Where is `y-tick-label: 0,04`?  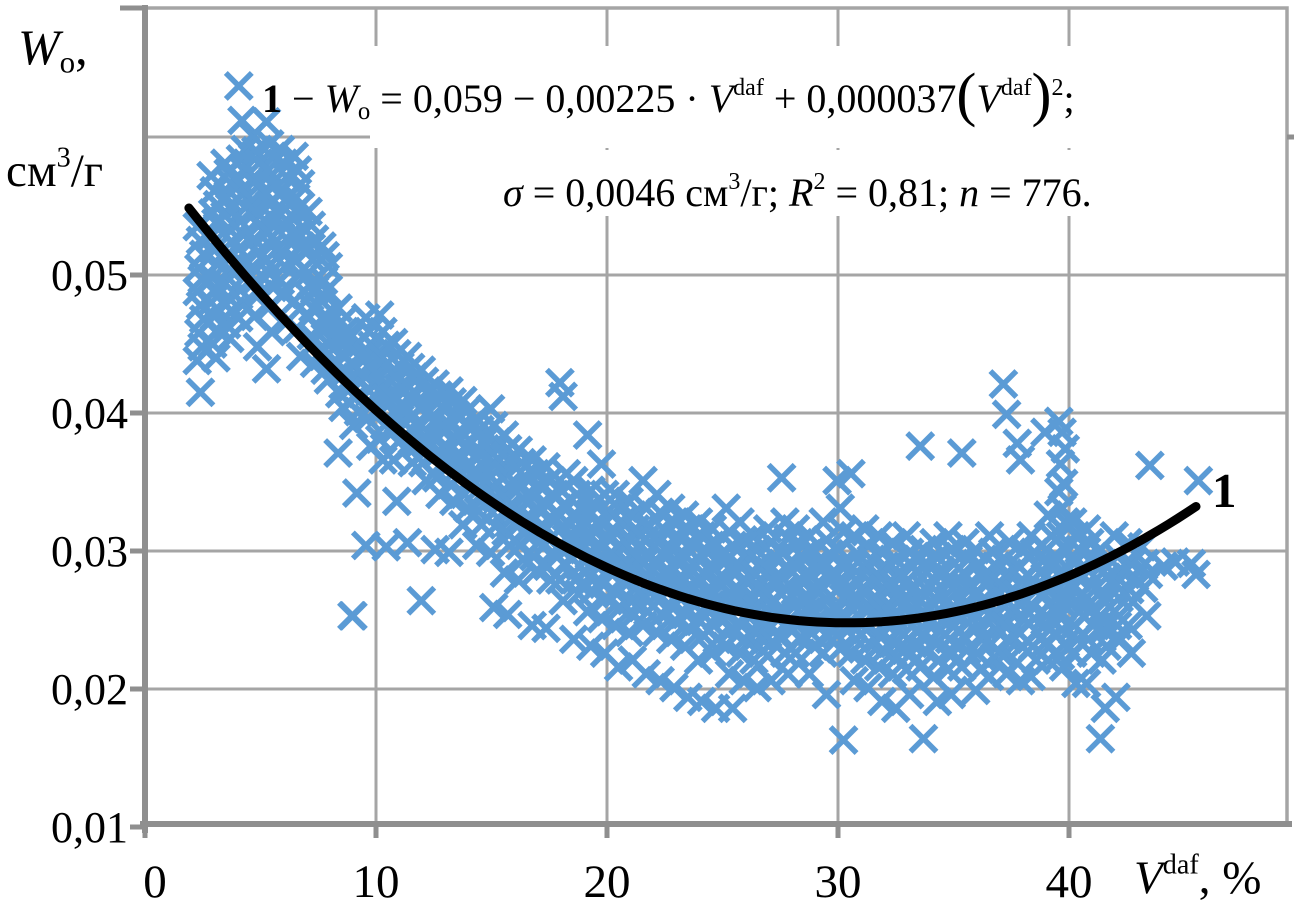
y-tick-label: 0,04 is located at coordinates (89, 413).